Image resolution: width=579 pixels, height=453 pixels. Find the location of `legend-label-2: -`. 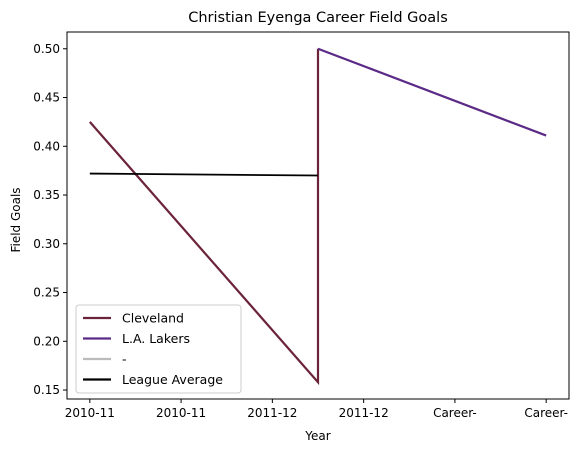

legend-label-2: - is located at coordinates (124, 359).